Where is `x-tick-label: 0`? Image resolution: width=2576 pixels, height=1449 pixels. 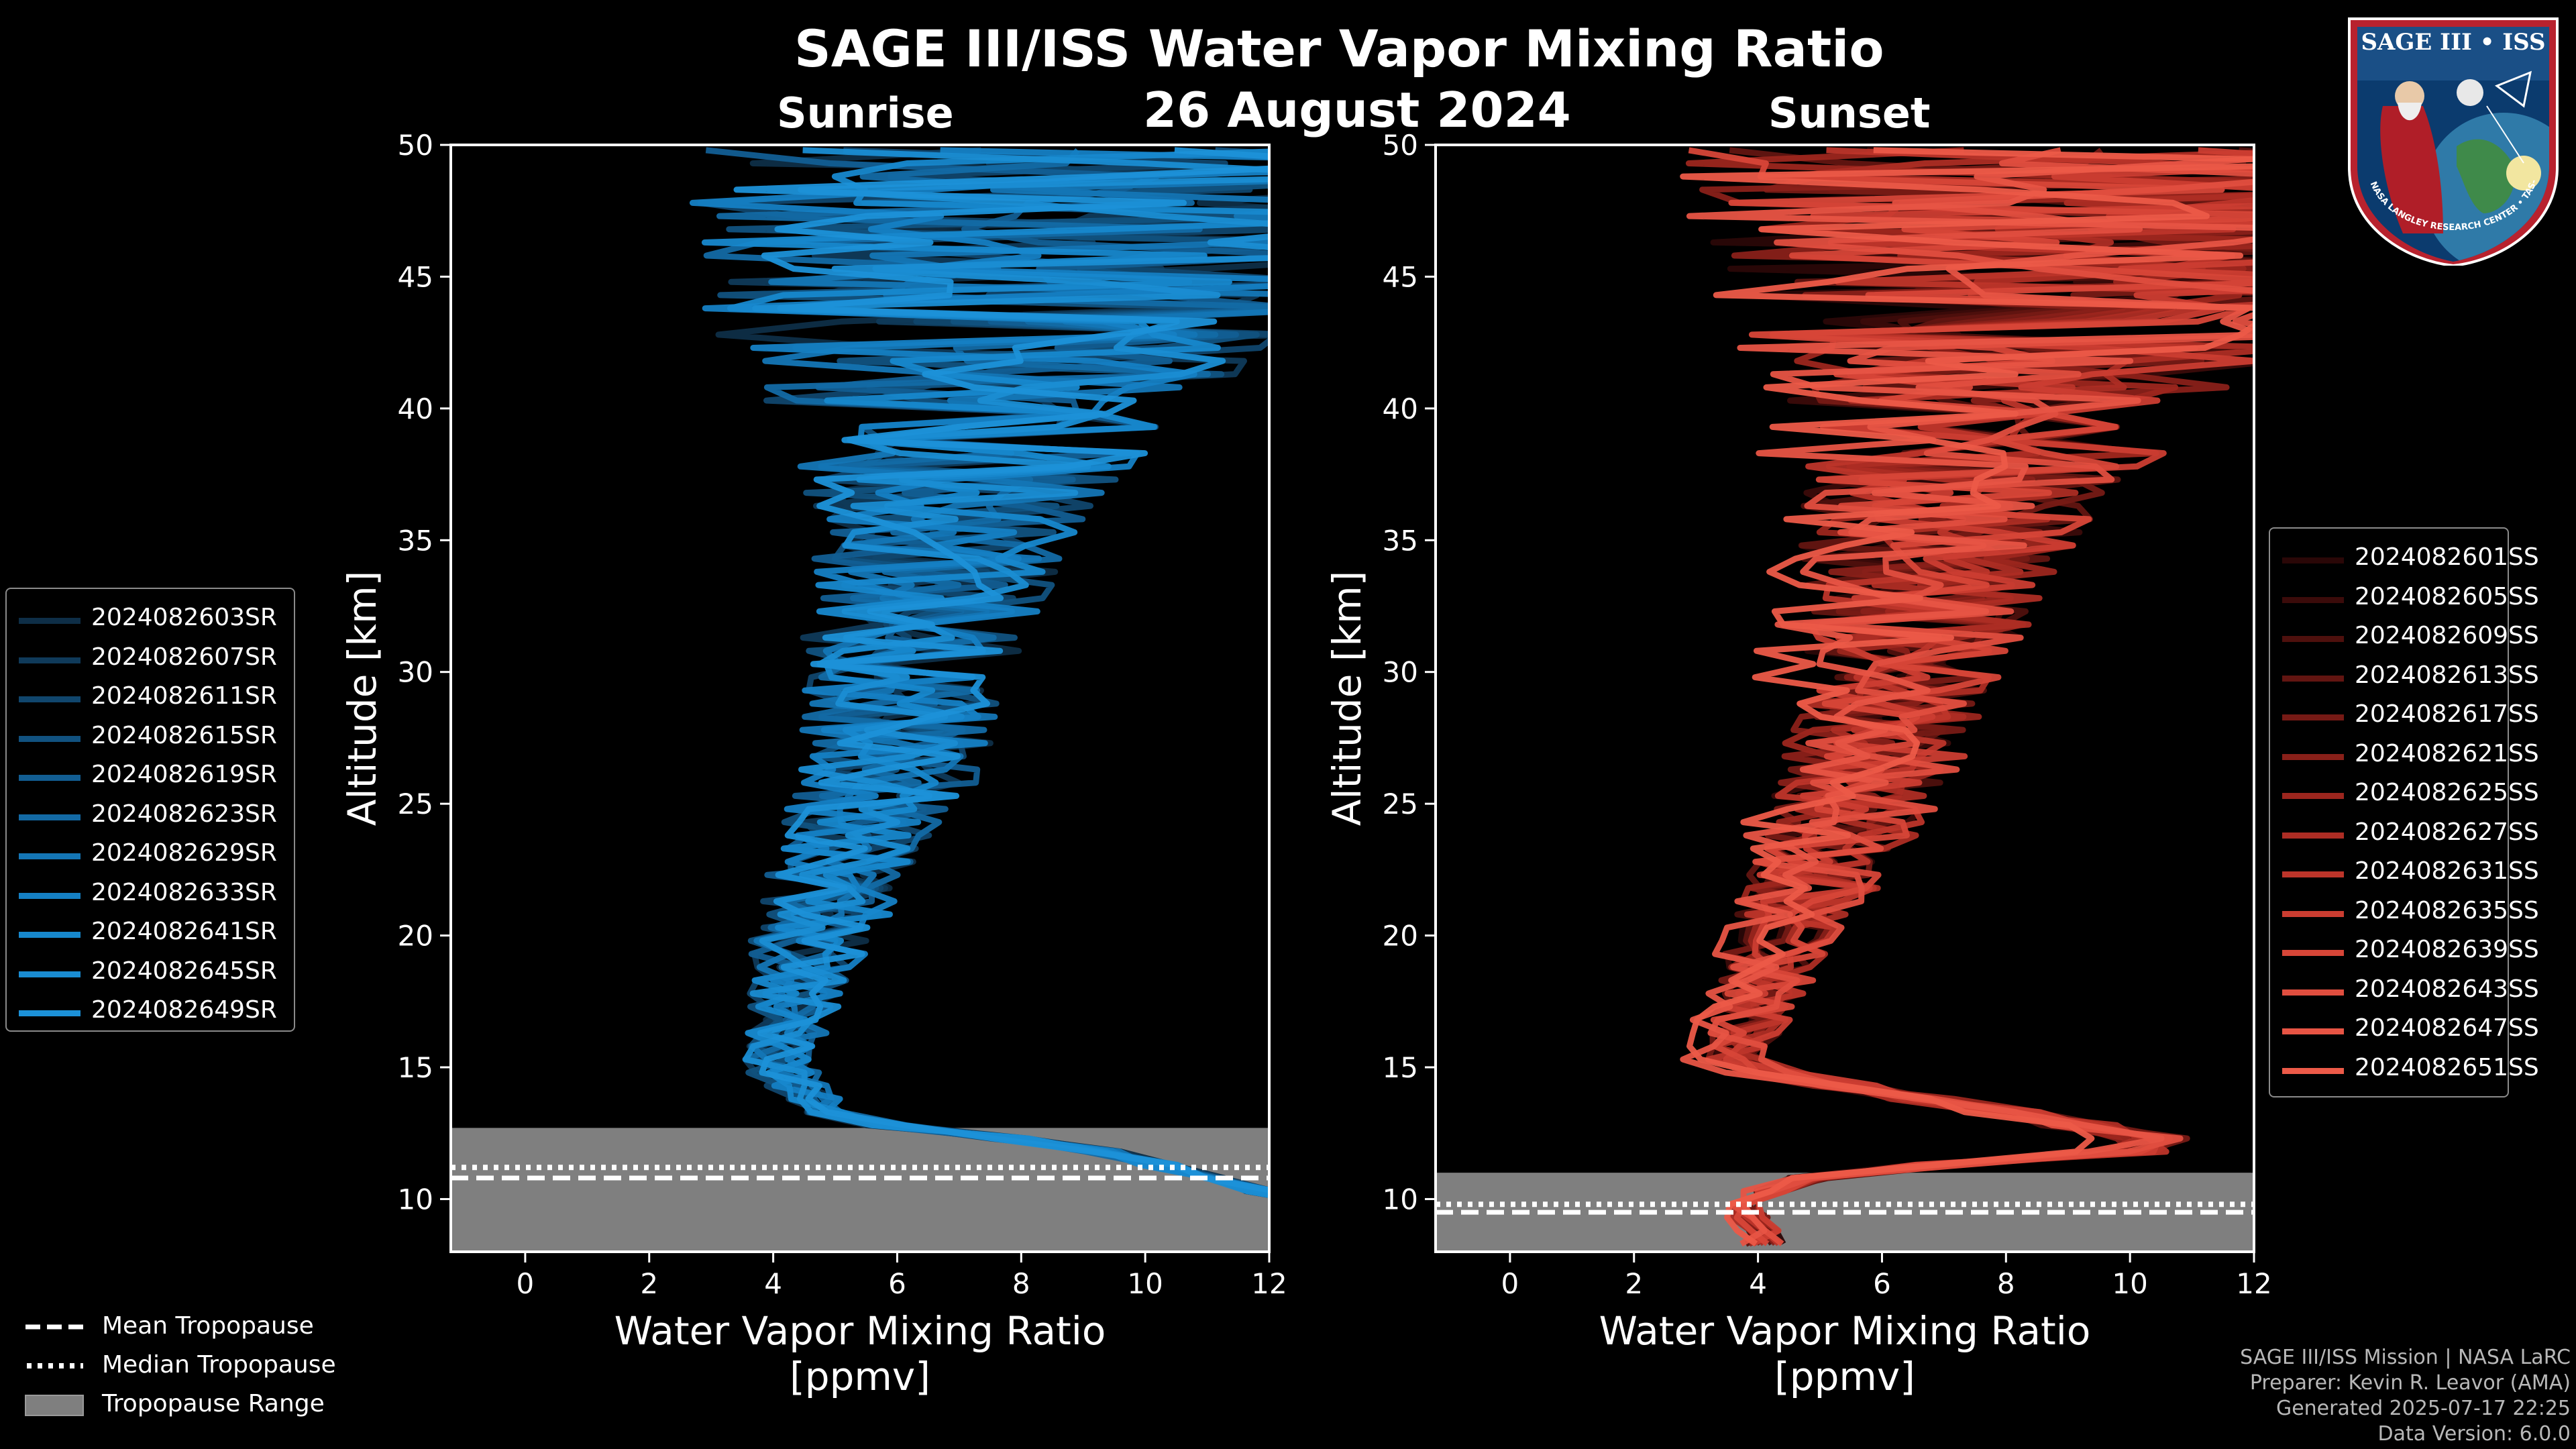 x-tick-label: 0 is located at coordinates (526, 1283).